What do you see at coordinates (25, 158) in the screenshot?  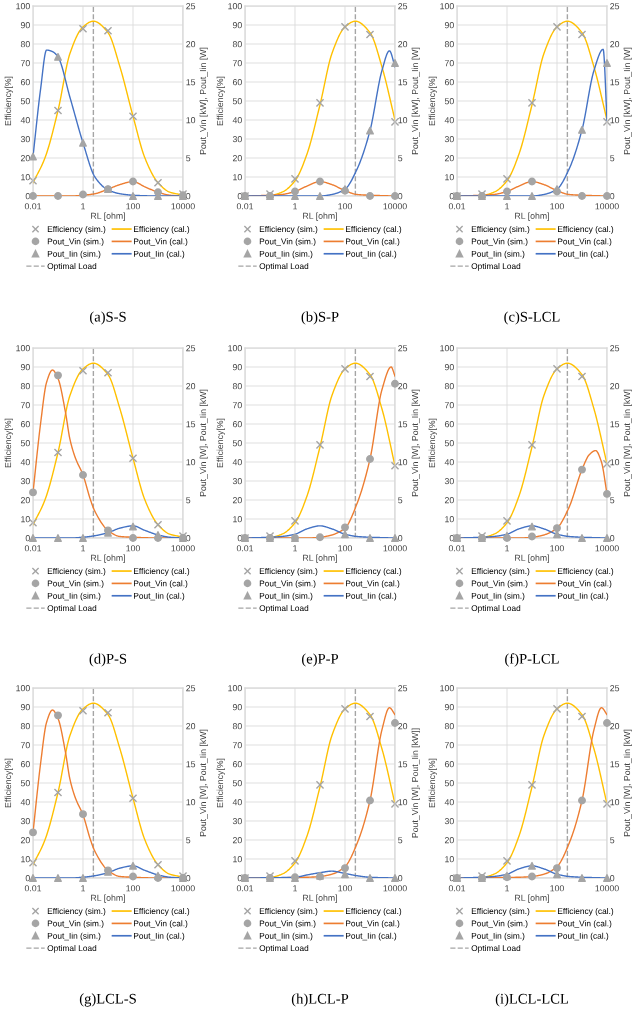 I see `y-tick-label: 20` at bounding box center [25, 158].